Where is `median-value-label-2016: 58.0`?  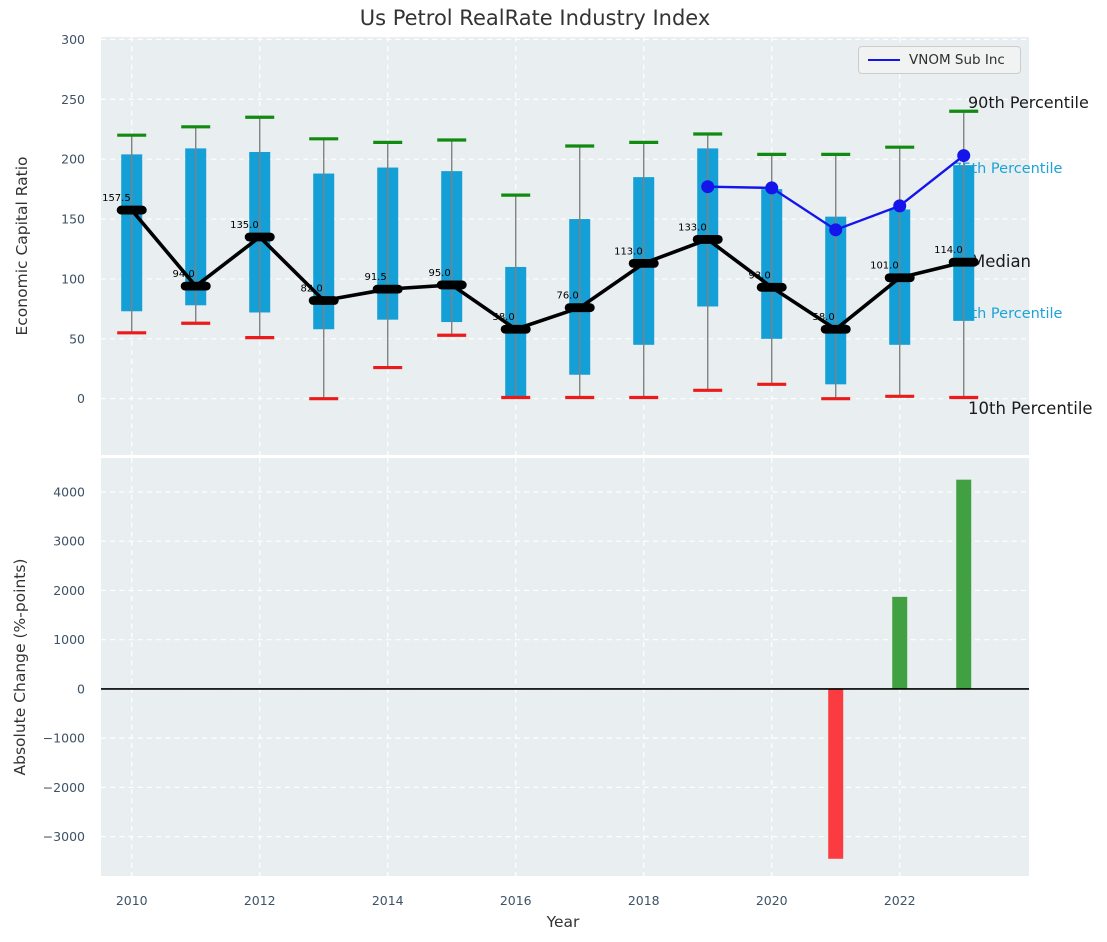 median-value-label-2016: 58.0 is located at coordinates (503, 317).